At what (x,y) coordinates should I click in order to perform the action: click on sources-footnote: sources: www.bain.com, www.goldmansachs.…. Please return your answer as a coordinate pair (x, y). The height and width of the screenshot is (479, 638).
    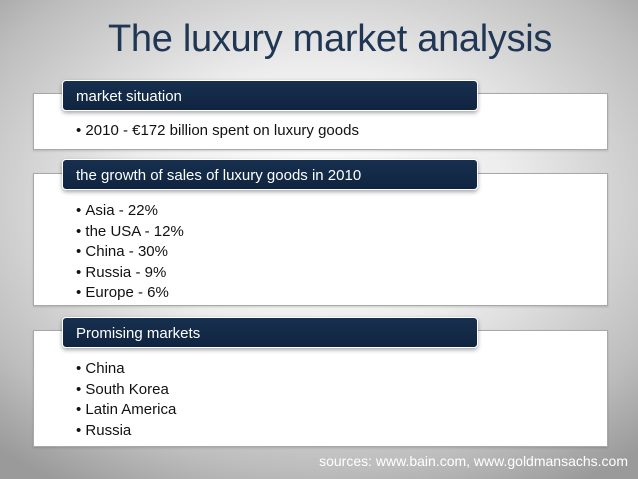
    Looking at the image, I should click on (473, 461).